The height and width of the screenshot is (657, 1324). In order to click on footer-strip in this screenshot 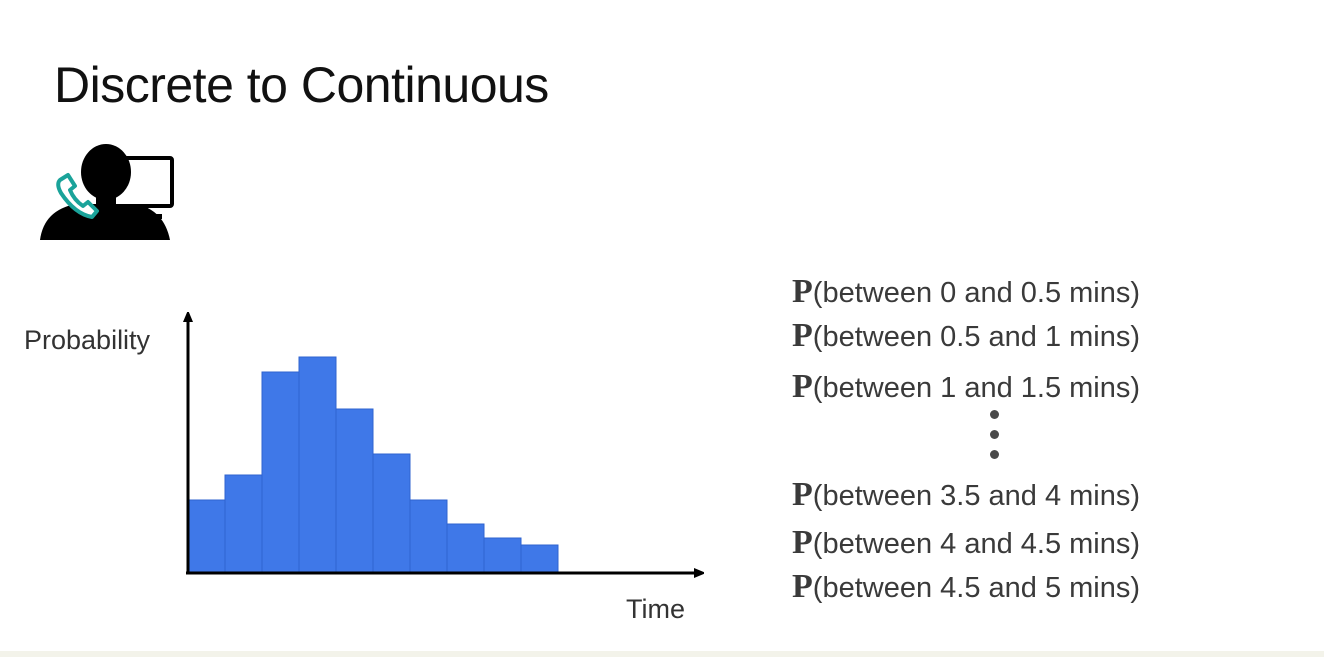, I will do `click(662, 654)`.